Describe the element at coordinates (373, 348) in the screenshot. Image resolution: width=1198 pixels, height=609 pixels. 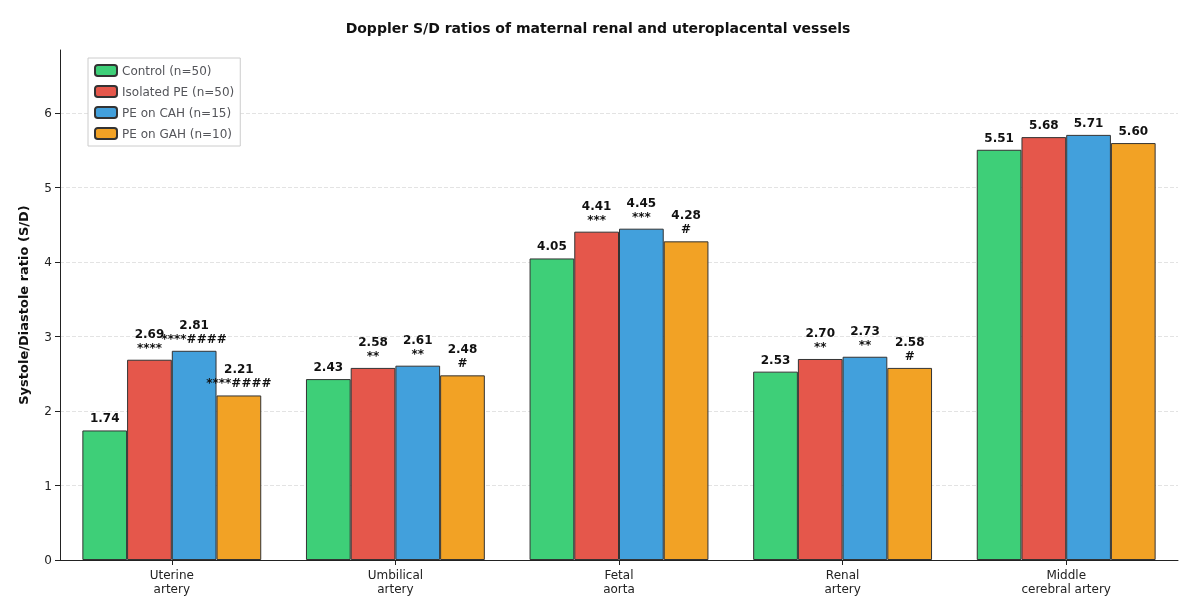
I see `data-label: 2.58 **` at that location.